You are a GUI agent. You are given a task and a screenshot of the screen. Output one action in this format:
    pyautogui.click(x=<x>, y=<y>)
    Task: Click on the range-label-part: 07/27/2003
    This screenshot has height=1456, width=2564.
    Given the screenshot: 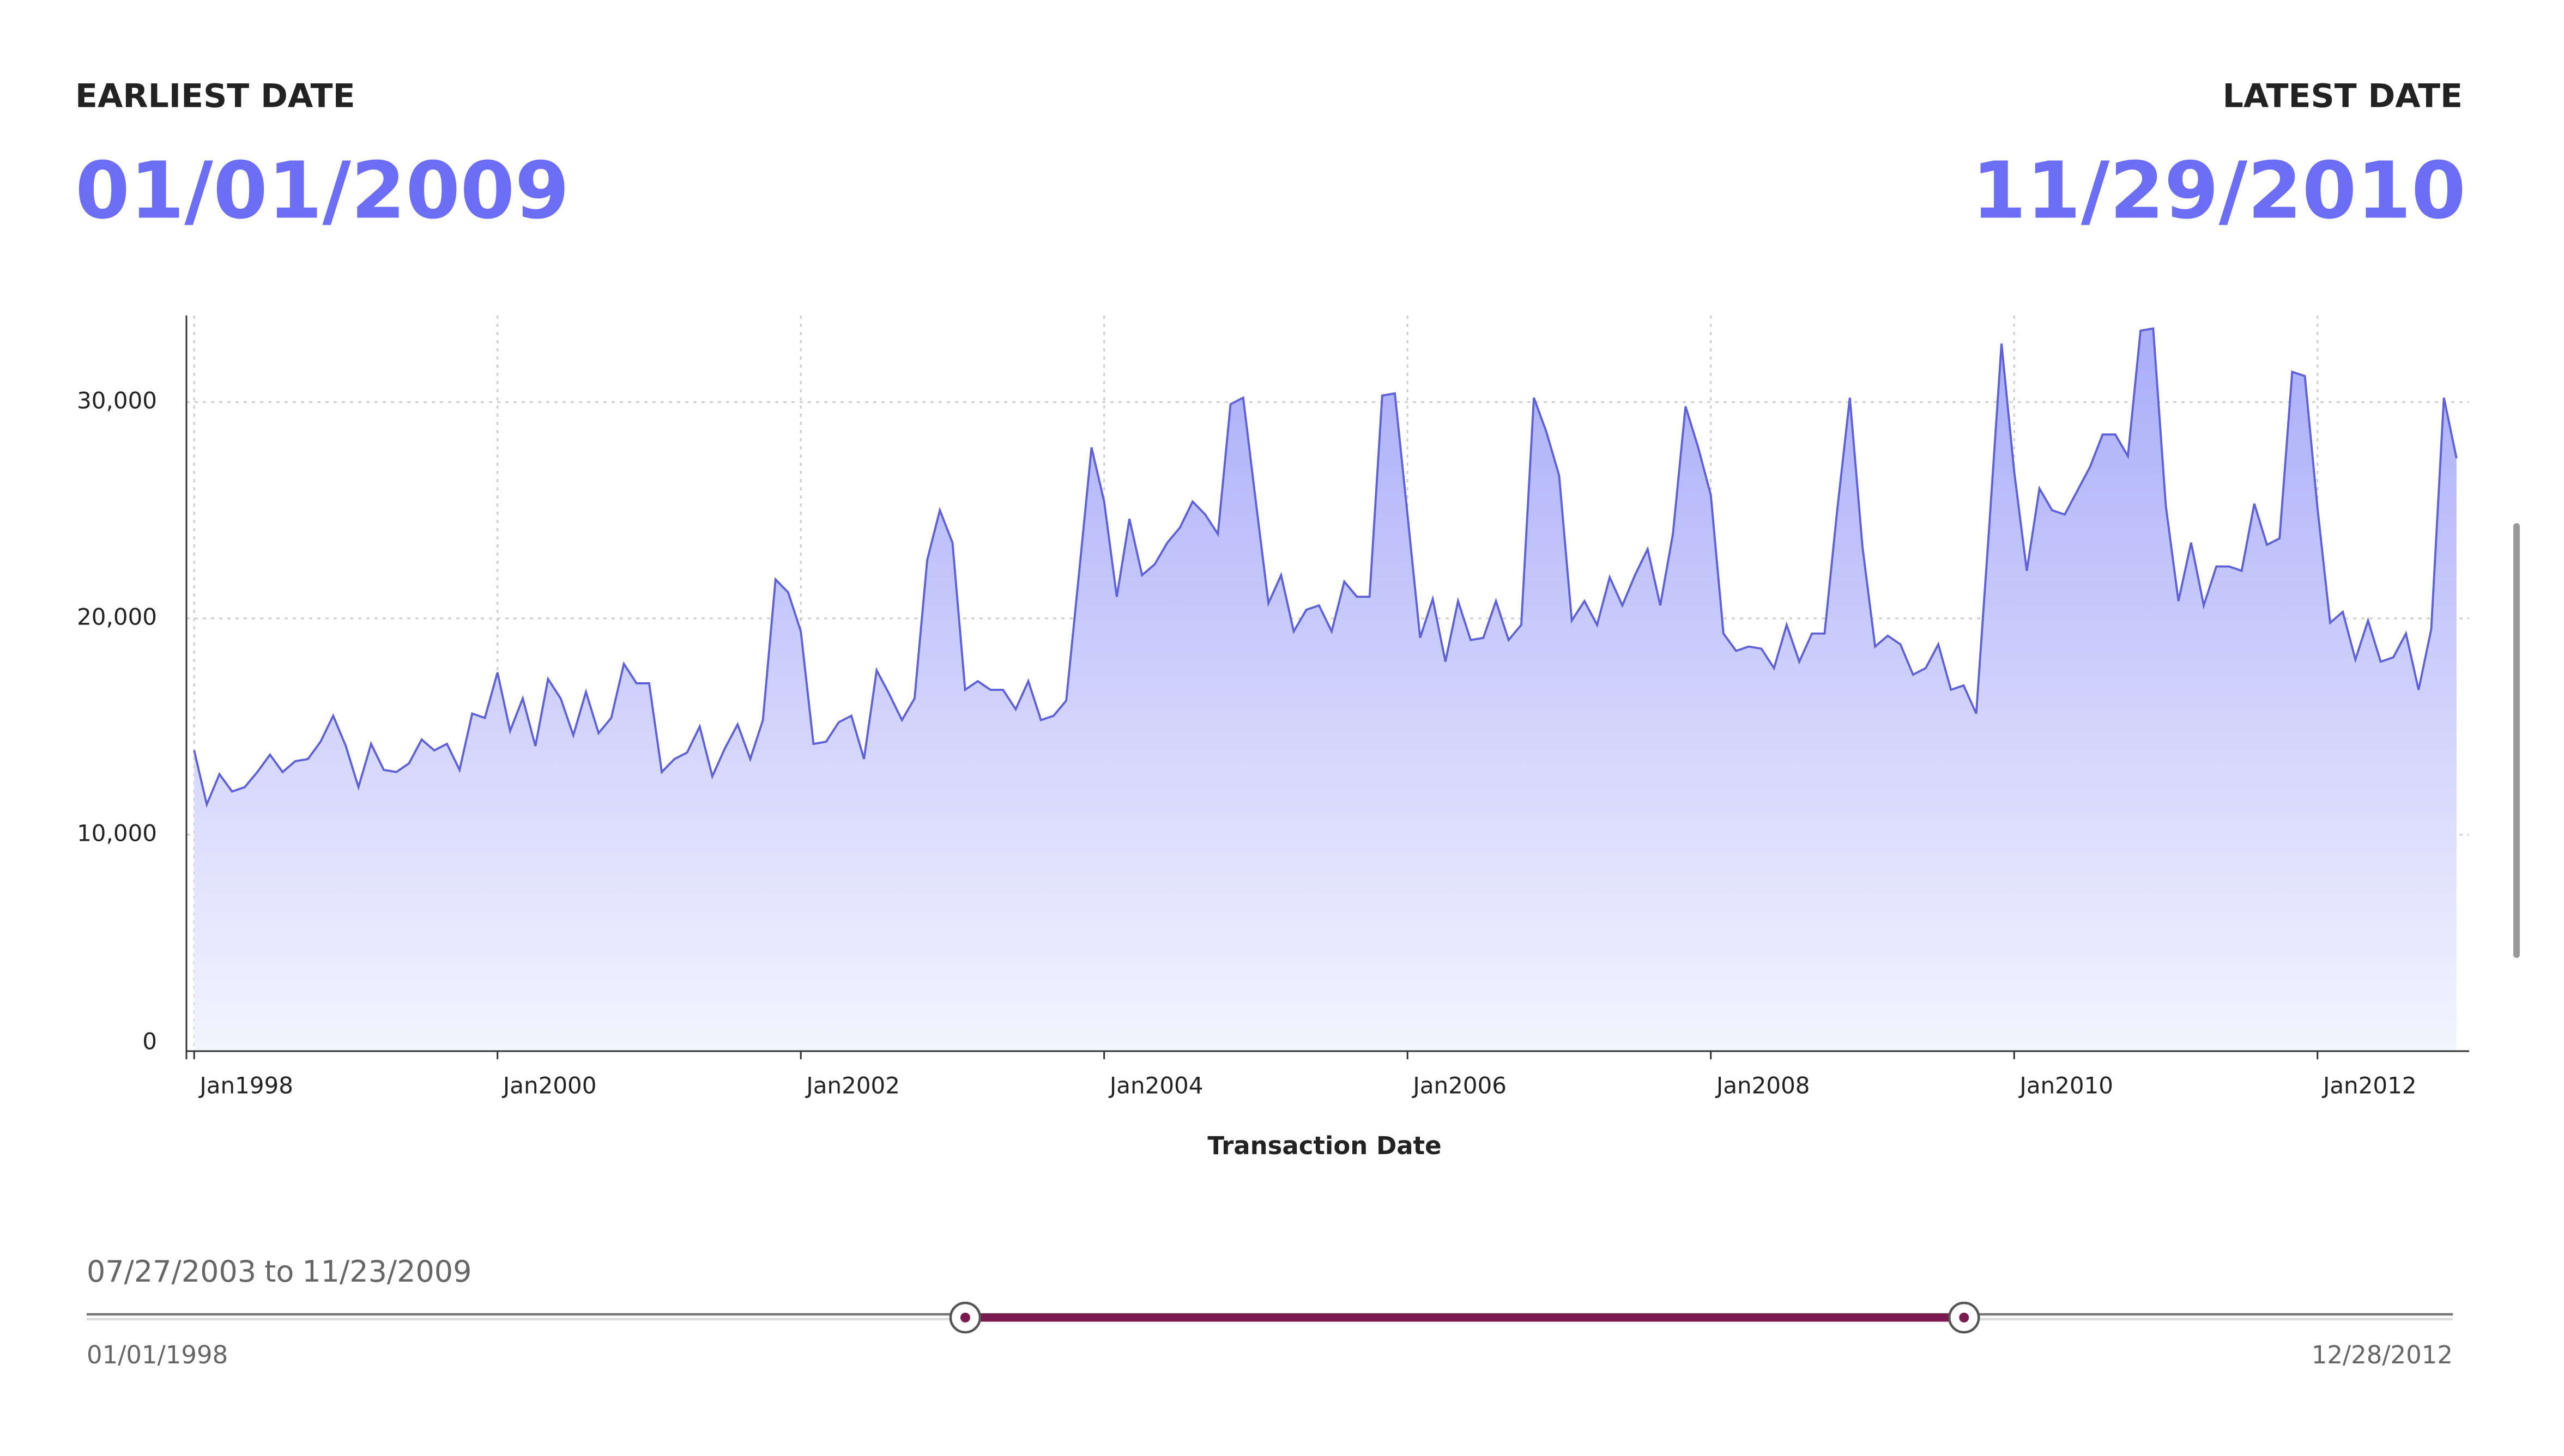 What is the action you would take?
    pyautogui.click(x=171, y=1271)
    